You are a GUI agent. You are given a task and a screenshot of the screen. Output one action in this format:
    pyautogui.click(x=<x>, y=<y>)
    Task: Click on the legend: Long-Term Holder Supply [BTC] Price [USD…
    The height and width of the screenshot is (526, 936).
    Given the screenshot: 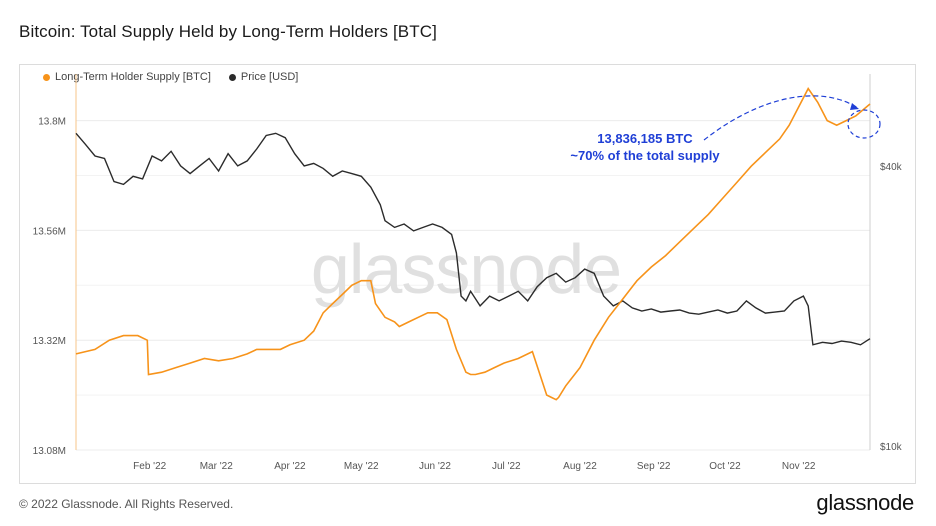 What is the action you would take?
    pyautogui.click(x=170, y=77)
    